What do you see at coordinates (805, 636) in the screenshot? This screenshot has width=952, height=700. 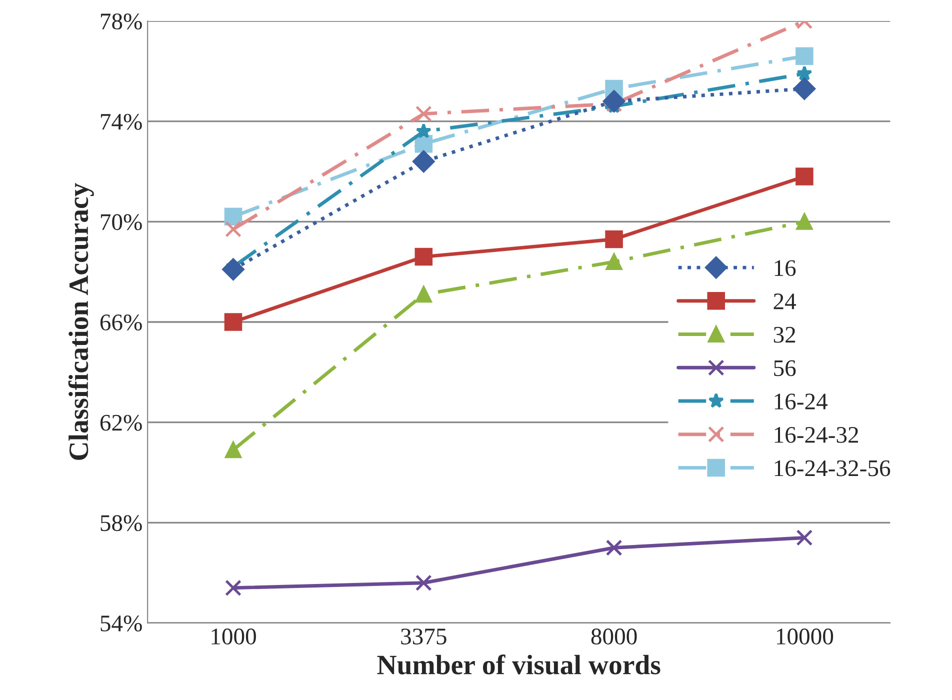 I see `x-tick-label: 10000` at bounding box center [805, 636].